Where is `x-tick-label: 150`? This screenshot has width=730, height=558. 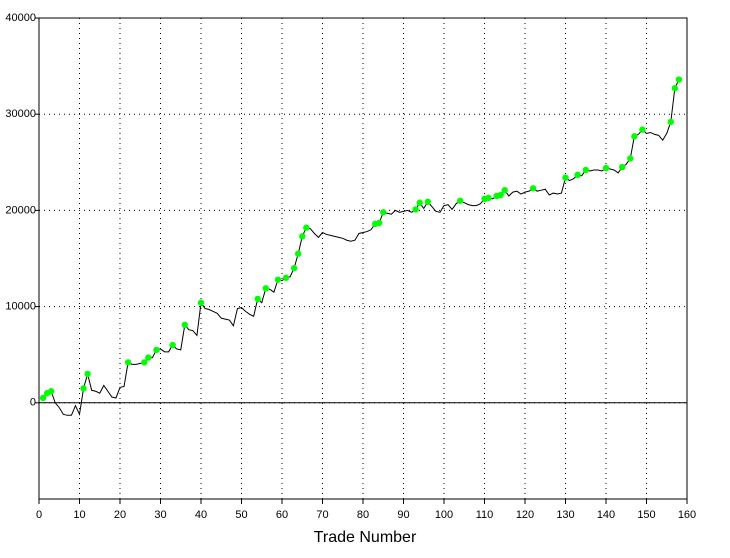
x-tick-label: 150 is located at coordinates (646, 515).